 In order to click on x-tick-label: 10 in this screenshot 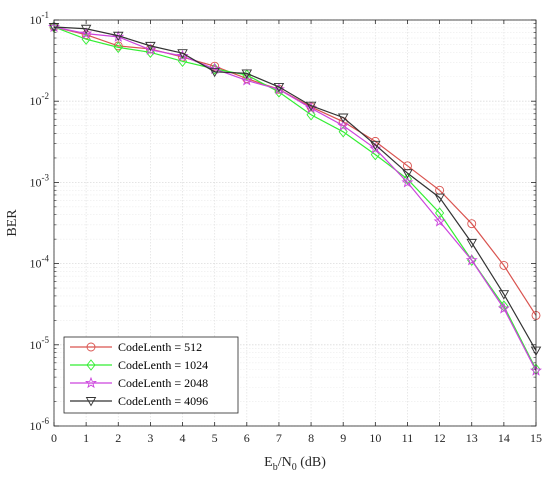, I will do `click(375, 438)`.